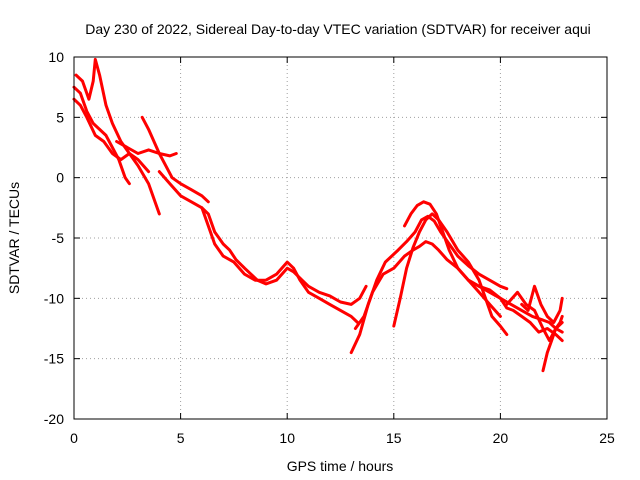 This screenshot has height=480, width=640. I want to click on y-tick-label: 5, so click(60, 117).